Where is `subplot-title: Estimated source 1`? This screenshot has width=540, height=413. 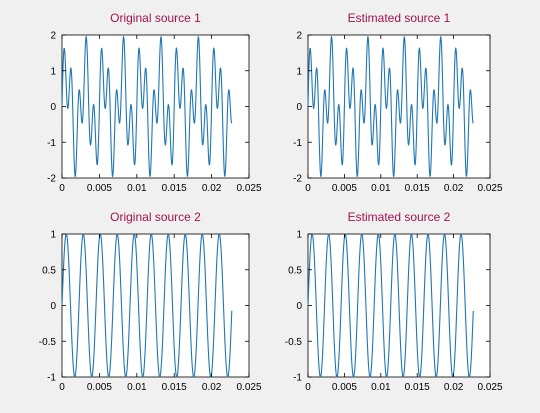 subplot-title: Estimated source 1 is located at coordinates (399, 18).